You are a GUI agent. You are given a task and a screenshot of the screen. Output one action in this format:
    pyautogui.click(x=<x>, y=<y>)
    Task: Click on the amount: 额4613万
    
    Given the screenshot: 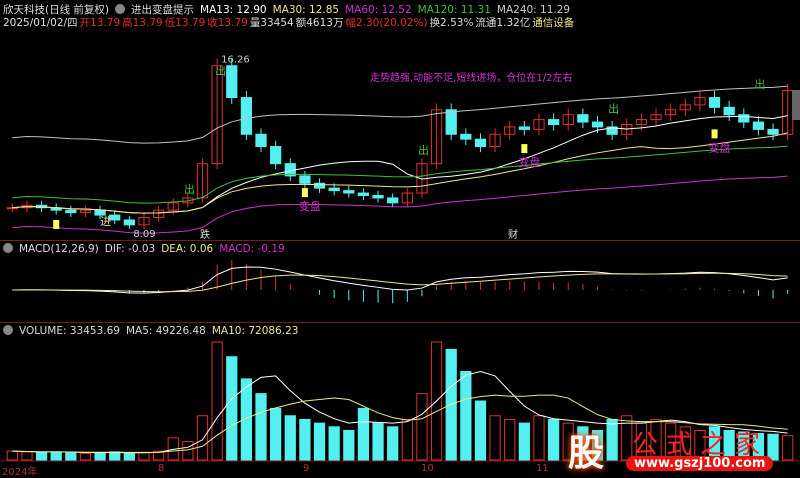 What is the action you would take?
    pyautogui.click(x=319, y=23)
    